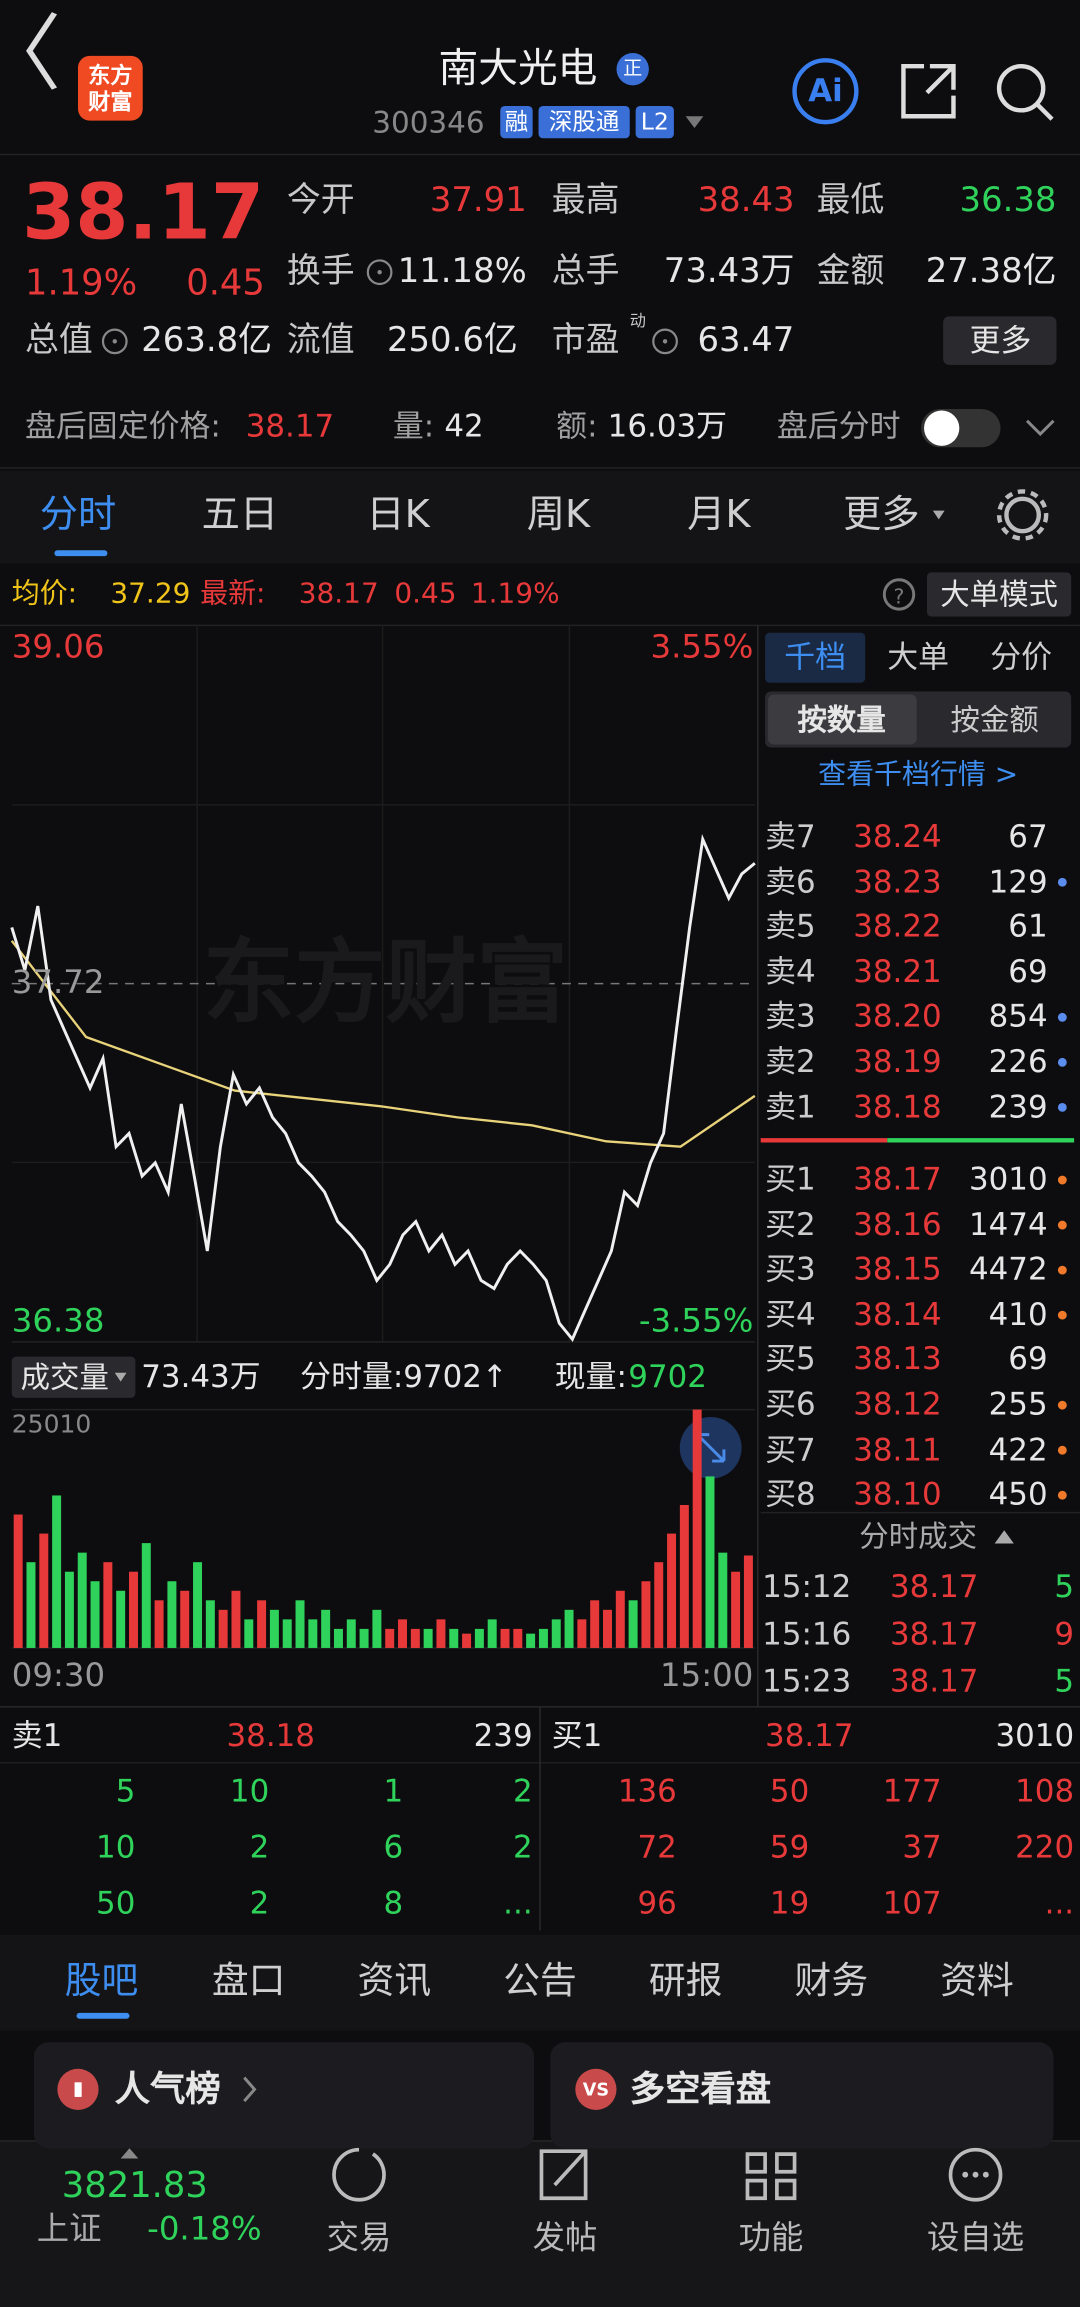 Image resolution: width=1080 pixels, height=2307 pixels. I want to click on tab: 更多, so click(881, 515).